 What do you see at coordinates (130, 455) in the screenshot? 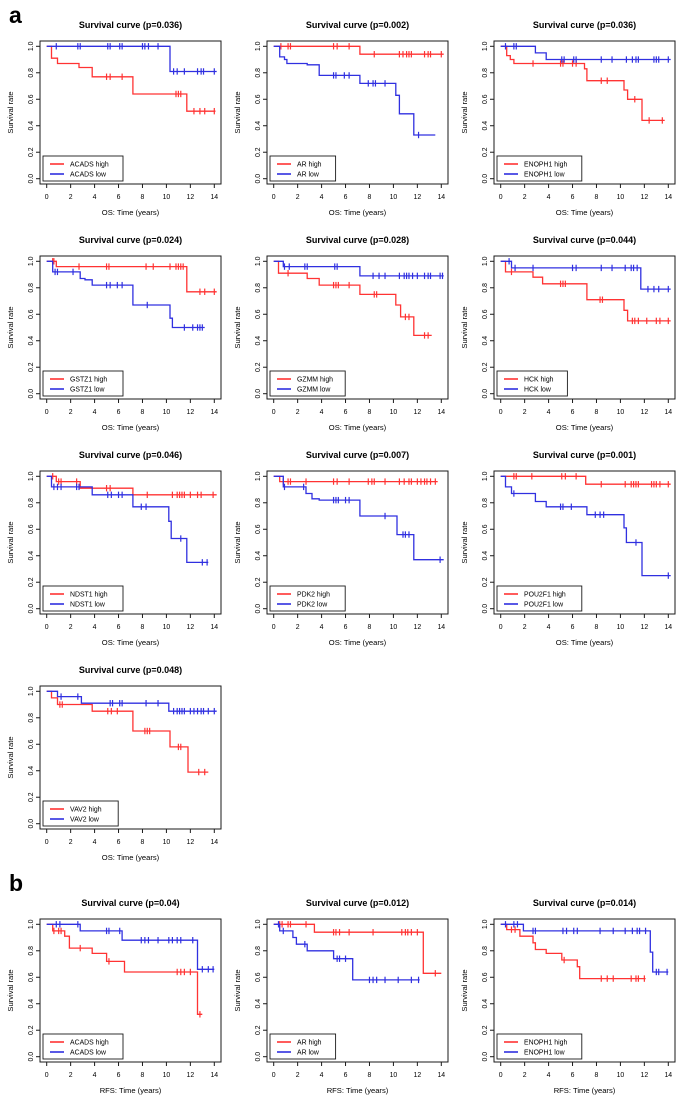
I see `plot-title: Survival curve (p=0.046)` at bounding box center [130, 455].